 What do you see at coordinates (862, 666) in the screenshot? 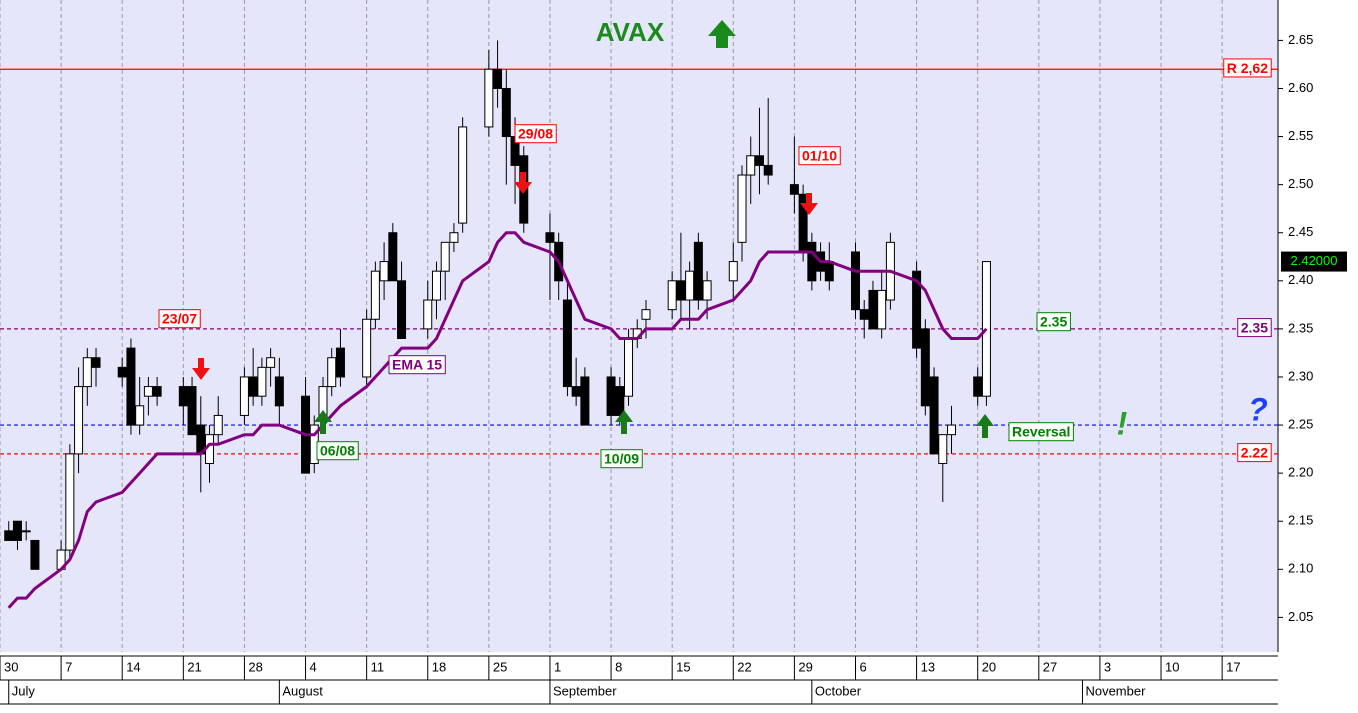
I see `x-tick-label: 6` at bounding box center [862, 666].